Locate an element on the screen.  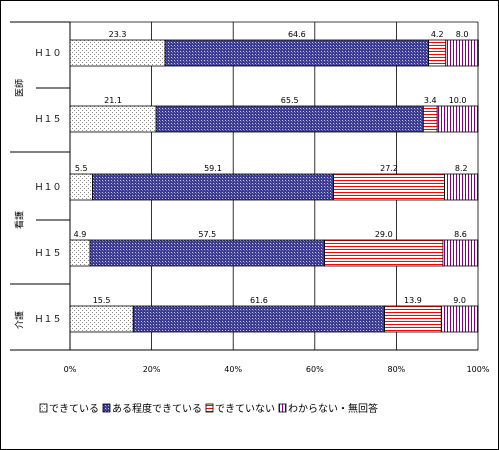
legend-label: できていない is located at coordinates (245, 409).